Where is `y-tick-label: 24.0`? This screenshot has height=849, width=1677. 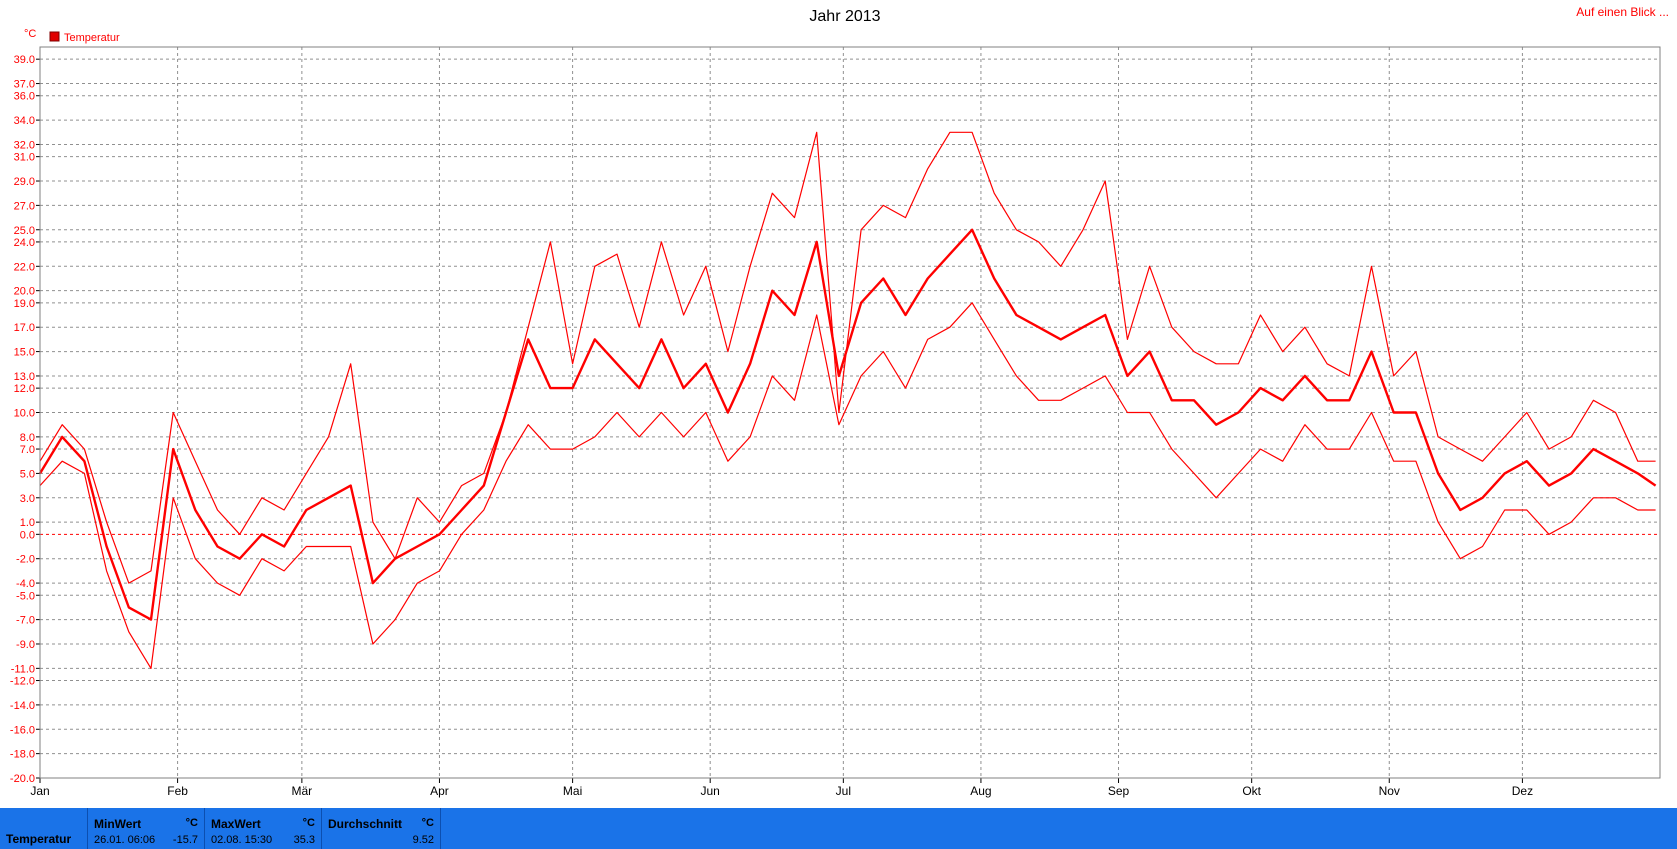
y-tick-label: 24.0 is located at coordinates (24, 243).